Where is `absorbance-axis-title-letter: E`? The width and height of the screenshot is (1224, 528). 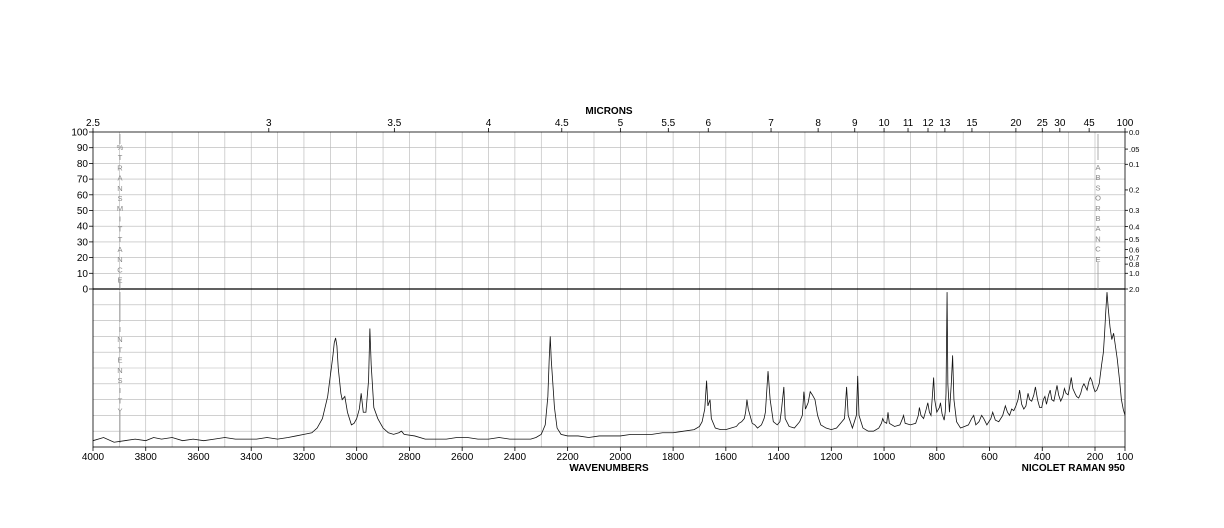 absorbance-axis-title-letter: E is located at coordinates (1097, 259).